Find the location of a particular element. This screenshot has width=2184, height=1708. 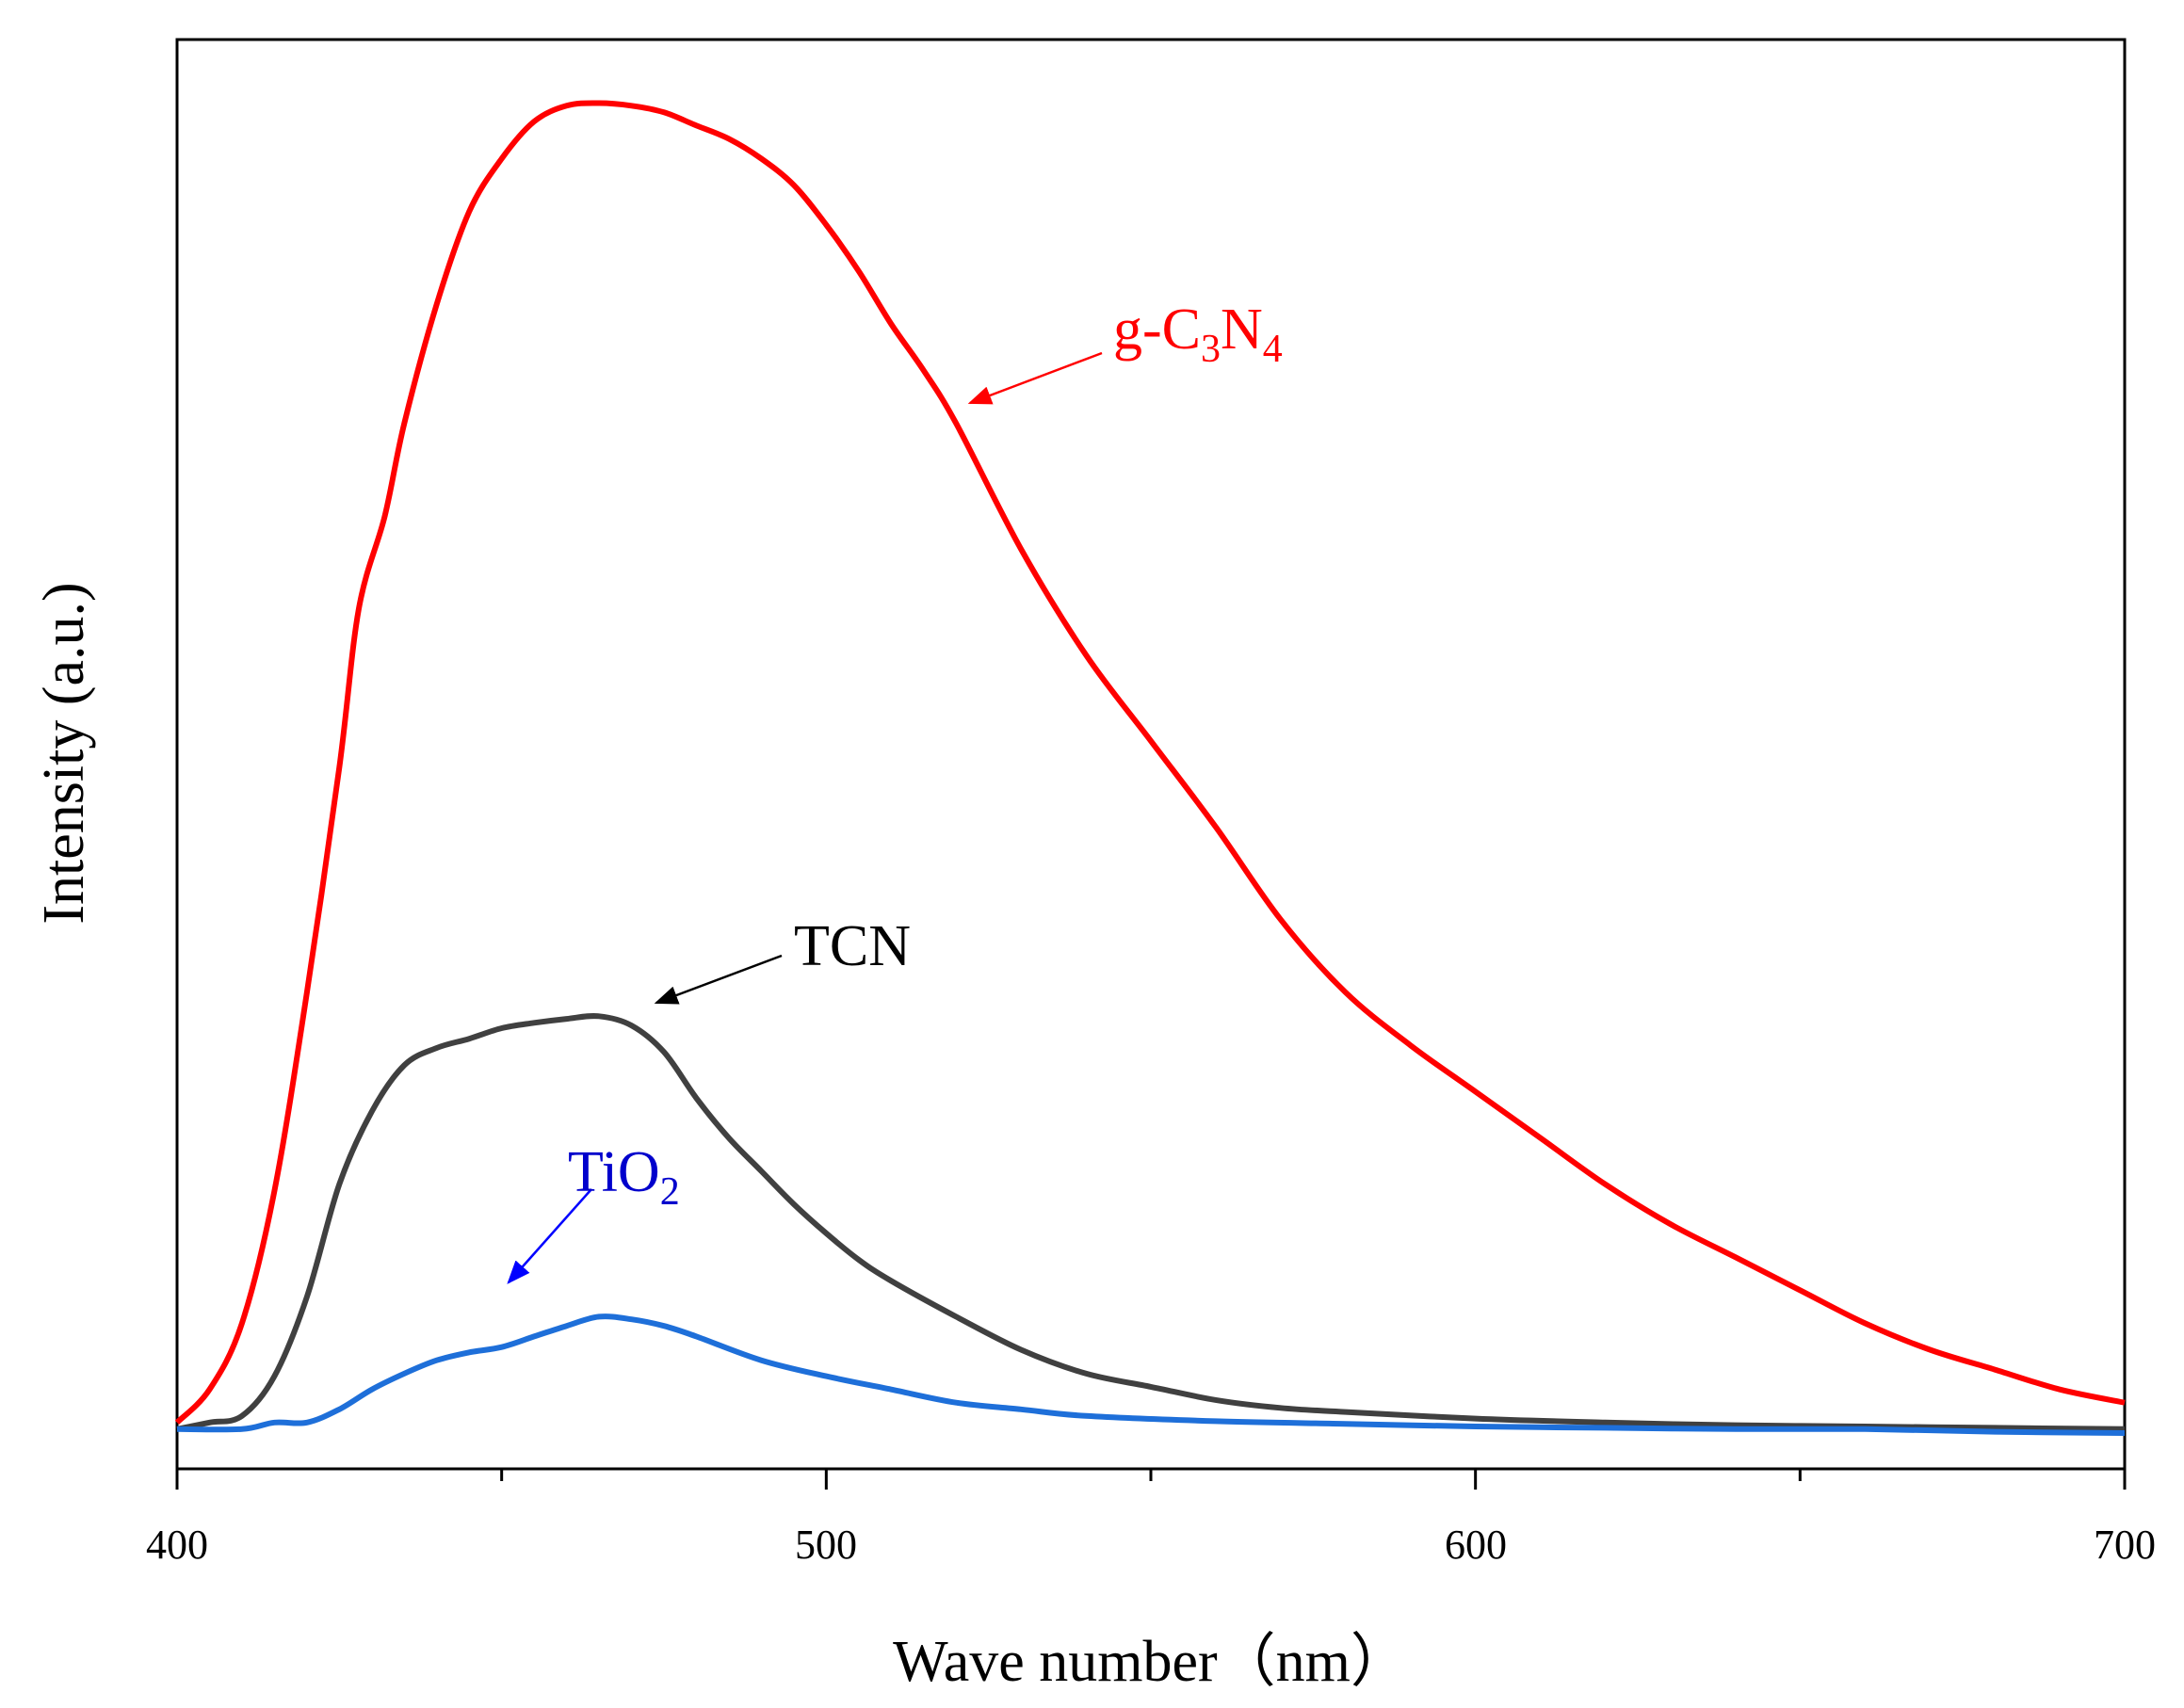

x-tick-label-600: 600 is located at coordinates (1476, 1545).